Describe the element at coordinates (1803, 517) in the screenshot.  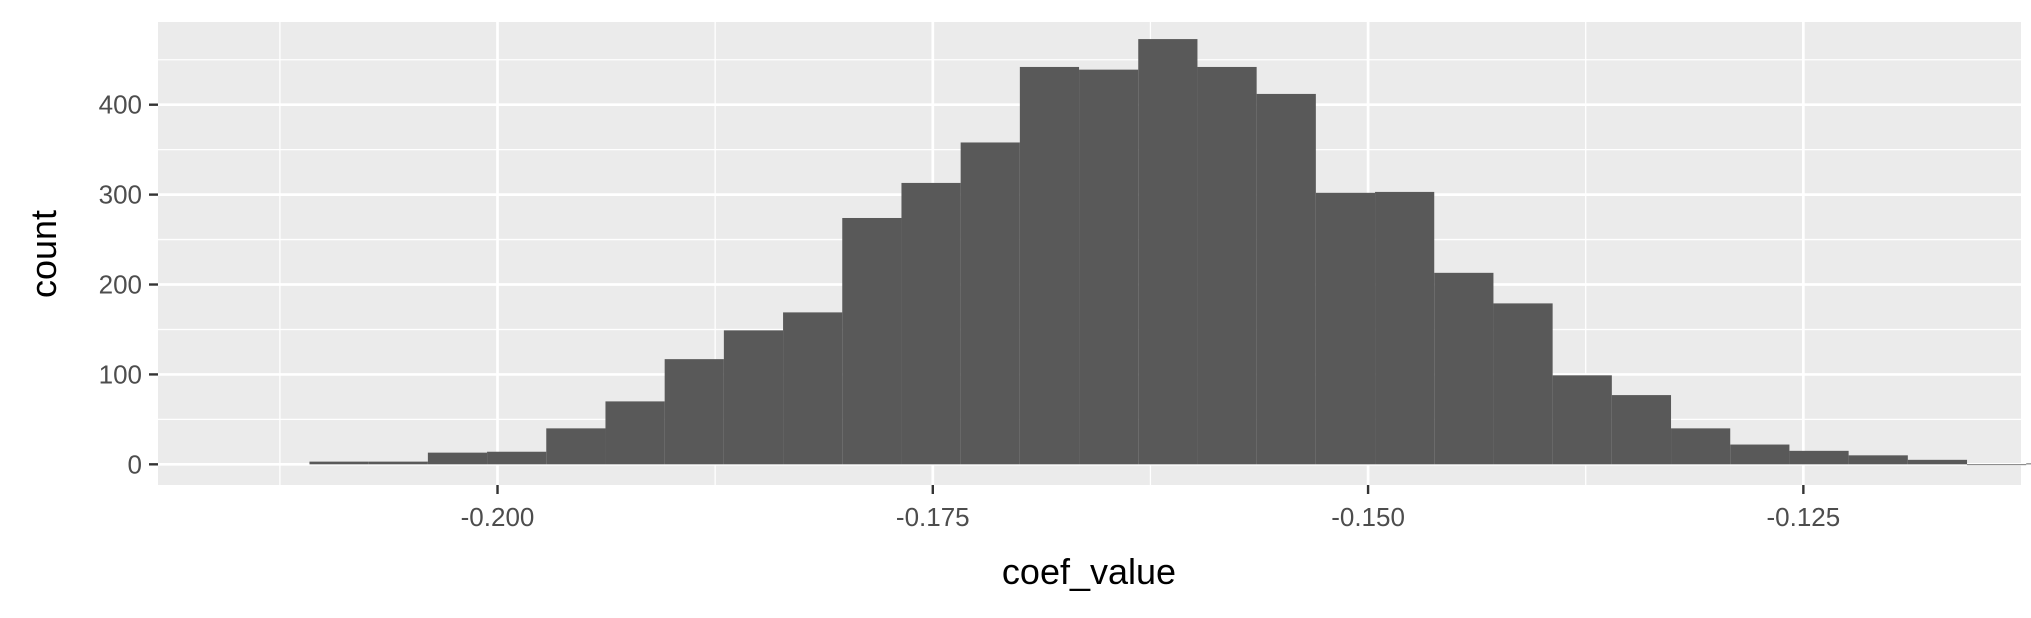
I see `x-tick-label: -0.125` at that location.